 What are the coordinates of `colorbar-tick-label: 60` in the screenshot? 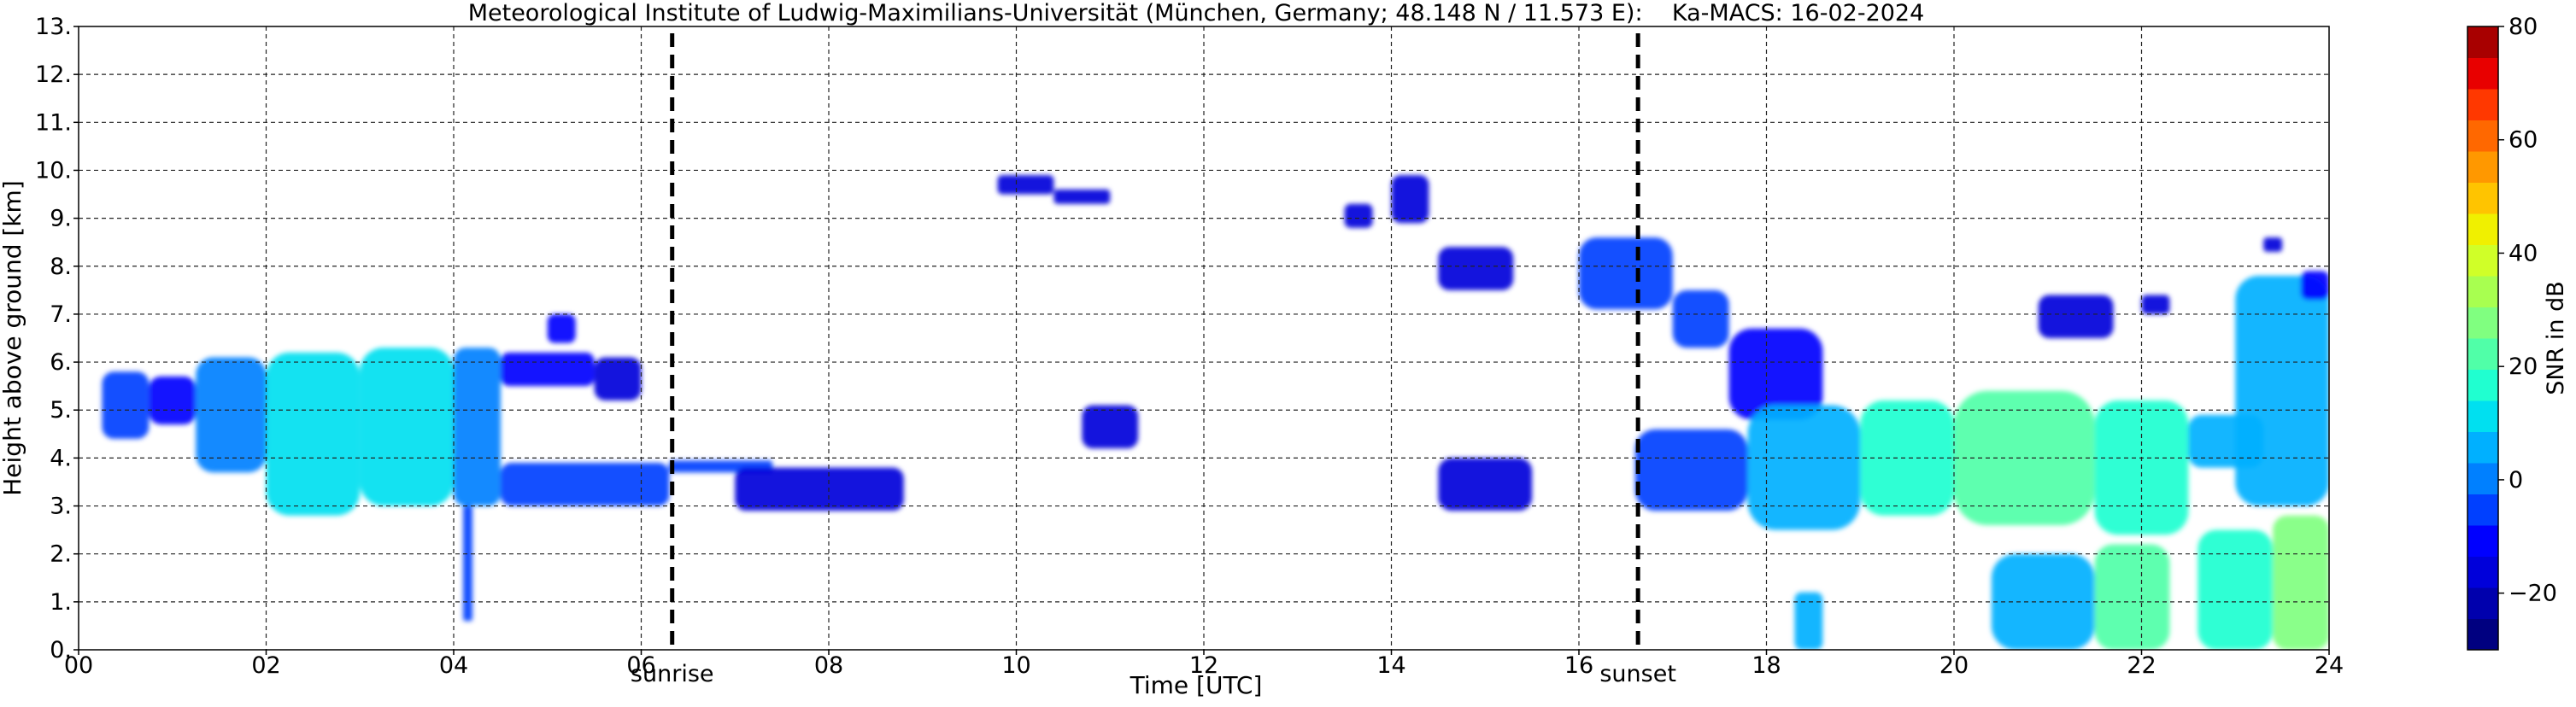 It's located at (2523, 140).